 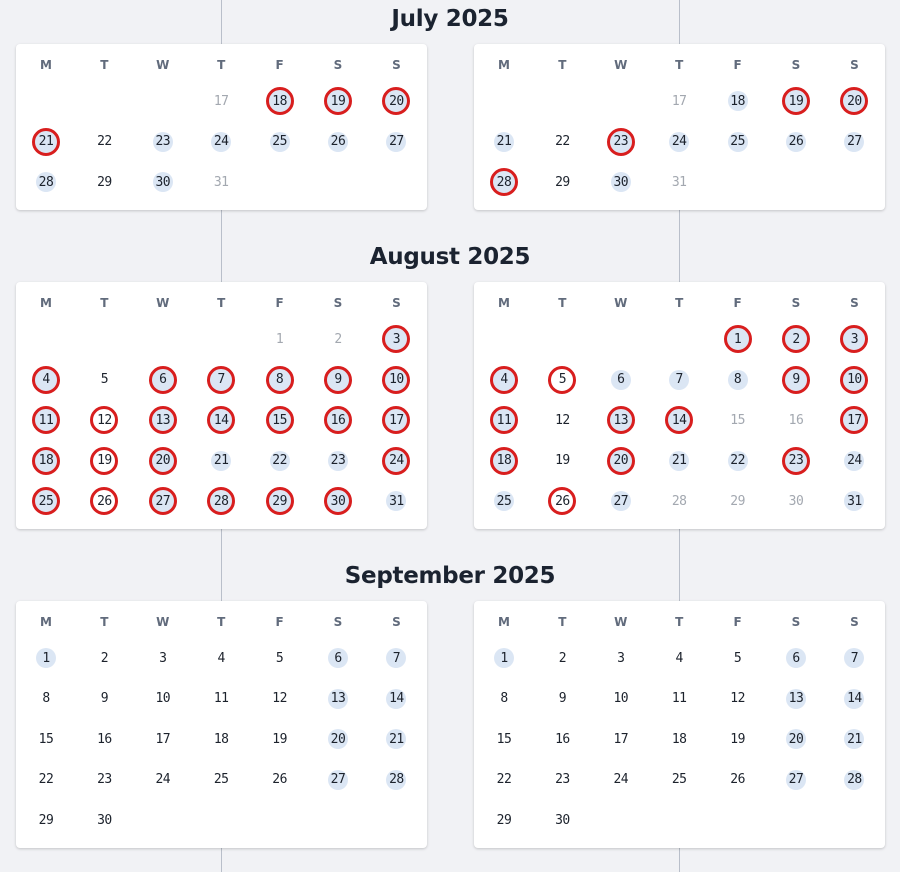 What do you see at coordinates (396, 501) in the screenshot?
I see `day-cell: 31` at bounding box center [396, 501].